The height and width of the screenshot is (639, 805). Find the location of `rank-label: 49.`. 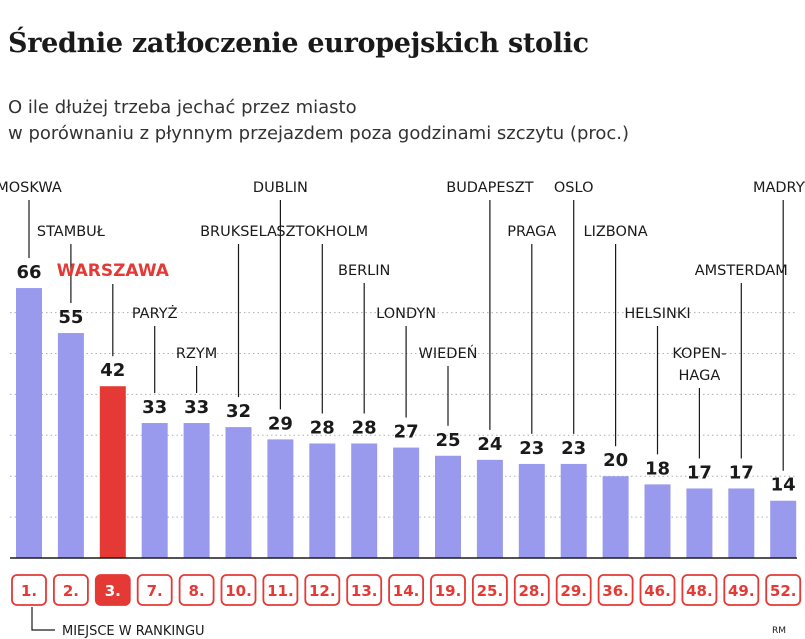

rank-label: 49. is located at coordinates (741, 591).